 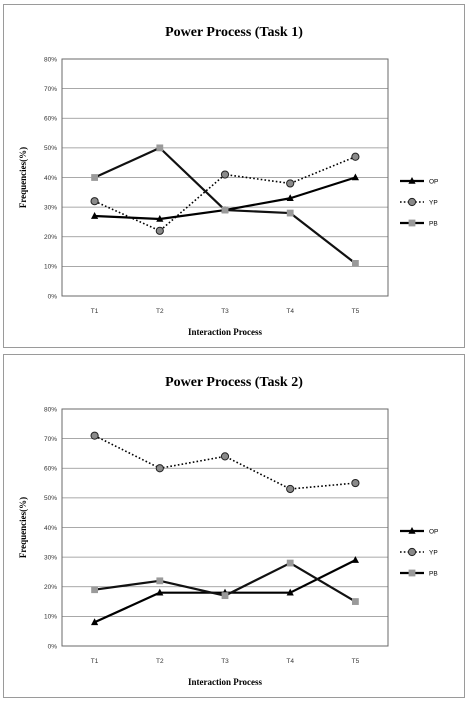 I want to click on chart-title: Power Process (Task 1), so click(x=234, y=32).